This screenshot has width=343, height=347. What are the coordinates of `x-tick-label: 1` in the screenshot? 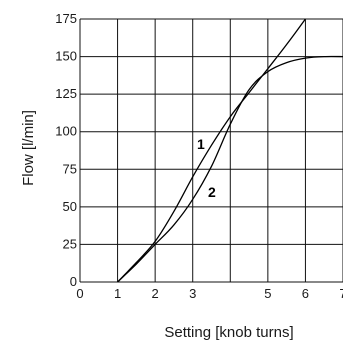 It's located at (117, 293).